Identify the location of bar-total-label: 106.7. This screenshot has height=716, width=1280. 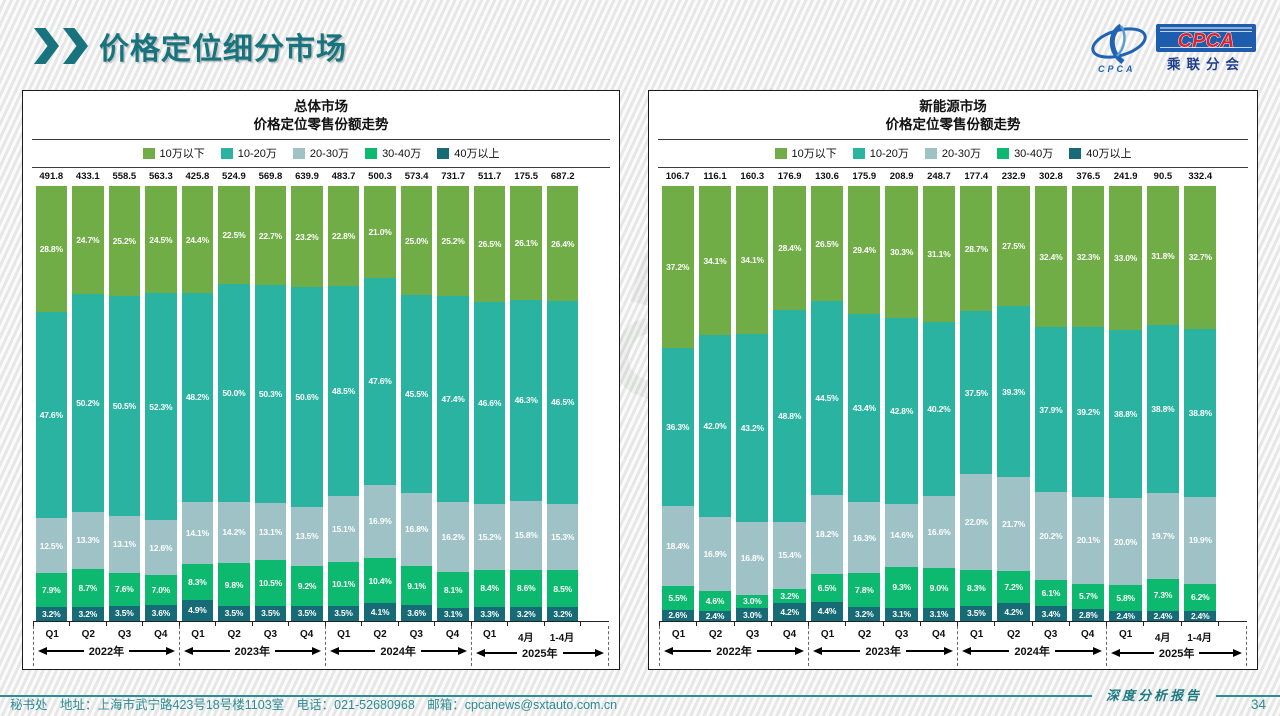
(677, 177).